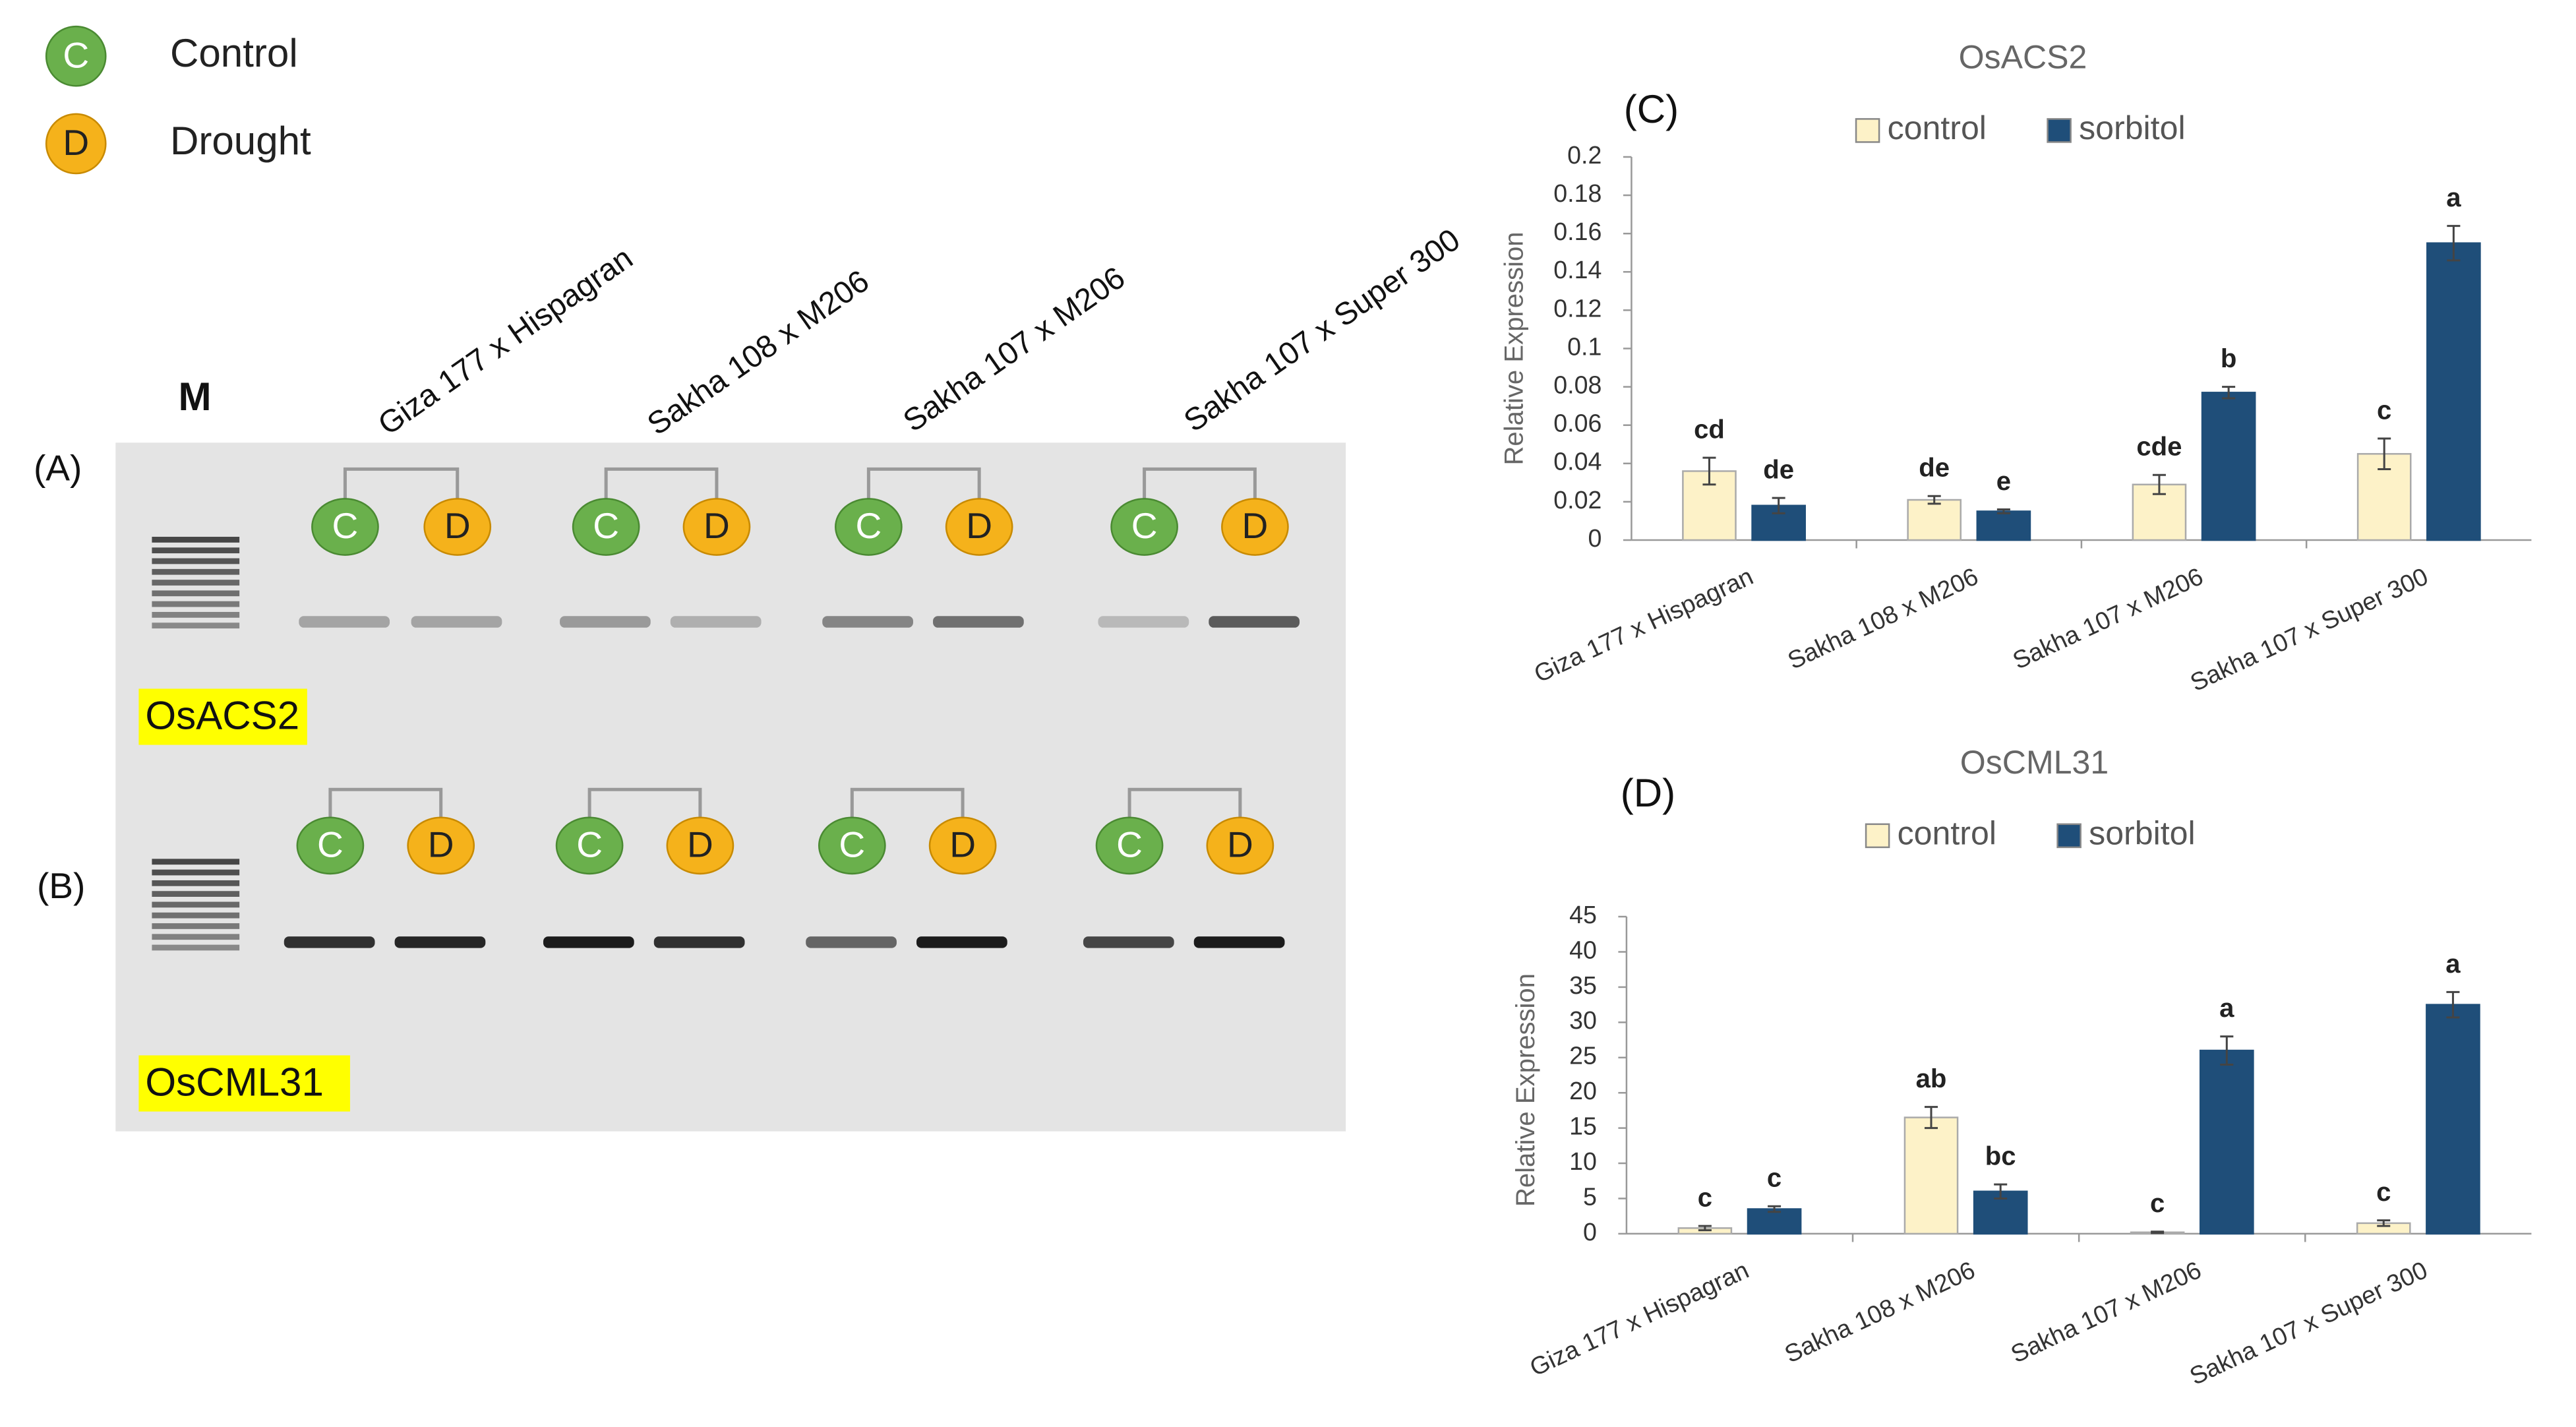 The height and width of the screenshot is (1427, 2576). What do you see at coordinates (1583, 1091) in the screenshot?
I see `y-tick-label: 20` at bounding box center [1583, 1091].